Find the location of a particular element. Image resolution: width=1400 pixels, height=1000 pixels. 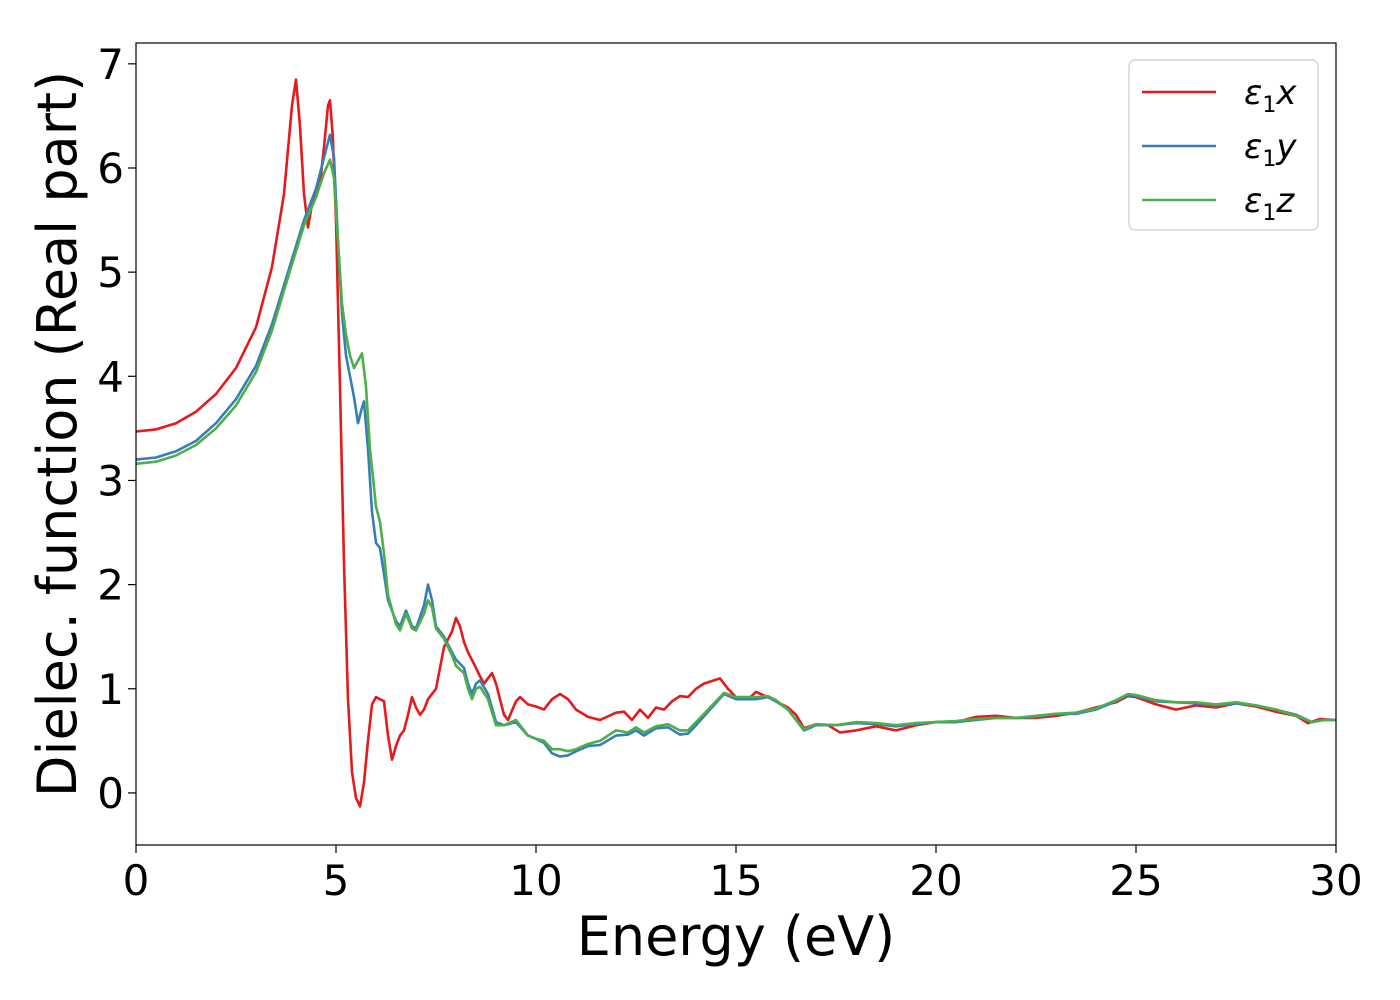

y-tick-label: 4 is located at coordinates (110, 376).